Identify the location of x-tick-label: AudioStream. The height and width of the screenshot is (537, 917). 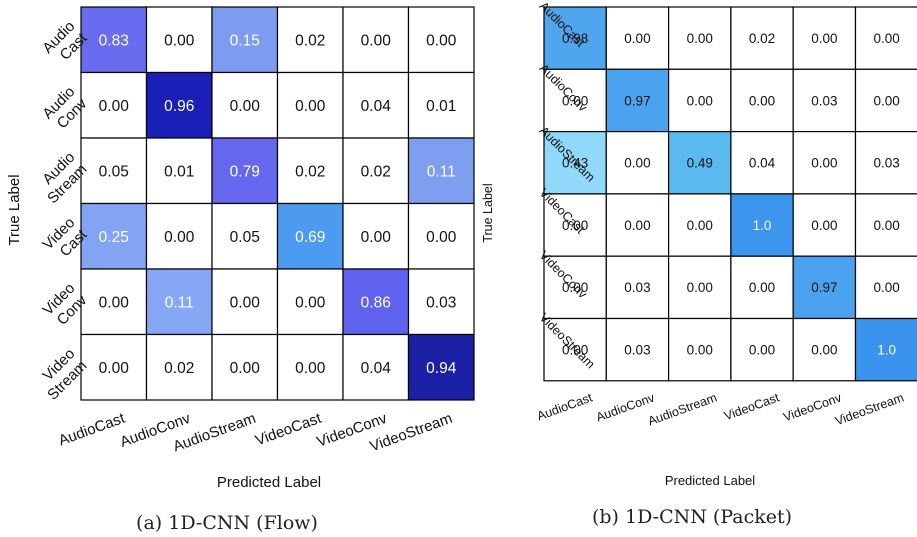
(682, 409).